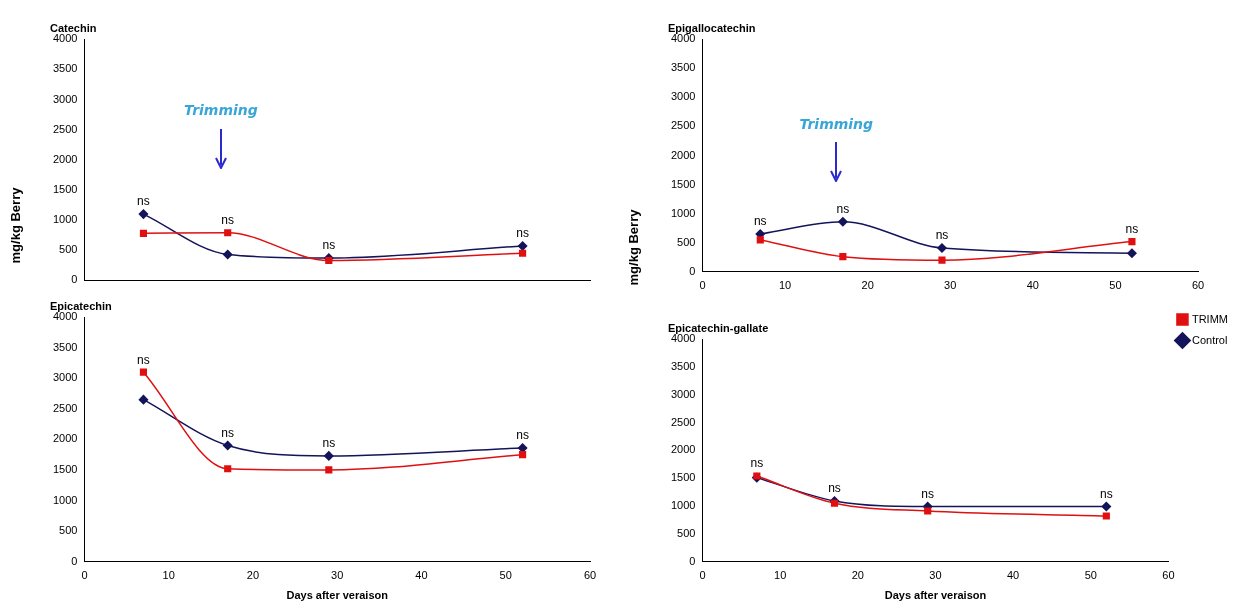 The image size is (1238, 611). I want to click on legend-label: Control, so click(1209, 339).